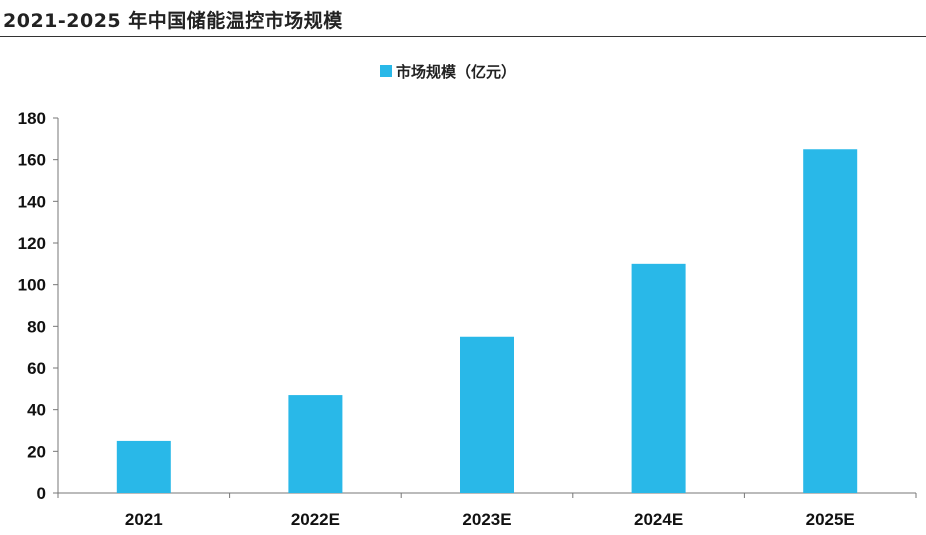 This screenshot has width=926, height=535. Describe the element at coordinates (36, 451) in the screenshot. I see `y-tick-label: 20` at that location.